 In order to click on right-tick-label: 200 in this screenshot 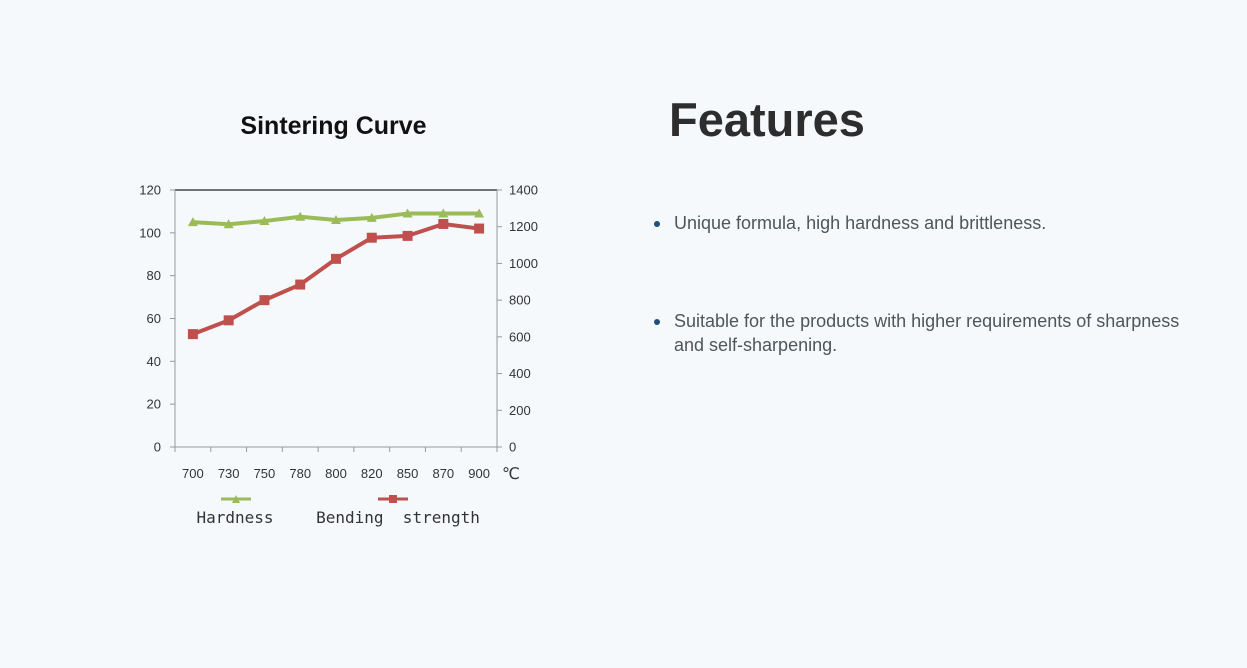, I will do `click(520, 410)`.